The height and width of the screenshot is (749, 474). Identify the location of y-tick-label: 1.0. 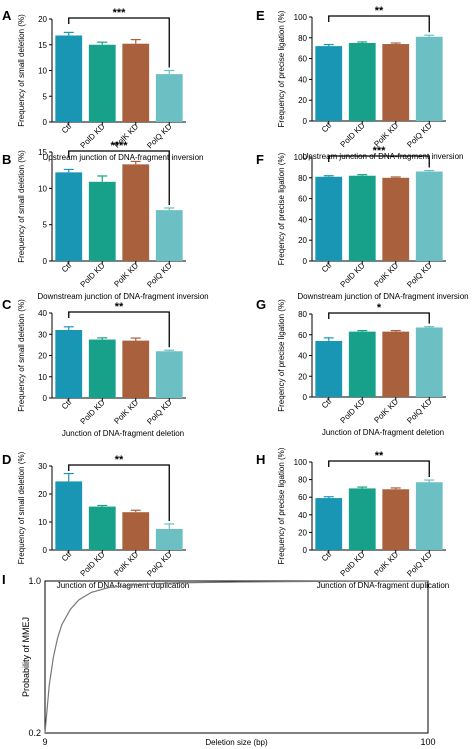
(34, 581).